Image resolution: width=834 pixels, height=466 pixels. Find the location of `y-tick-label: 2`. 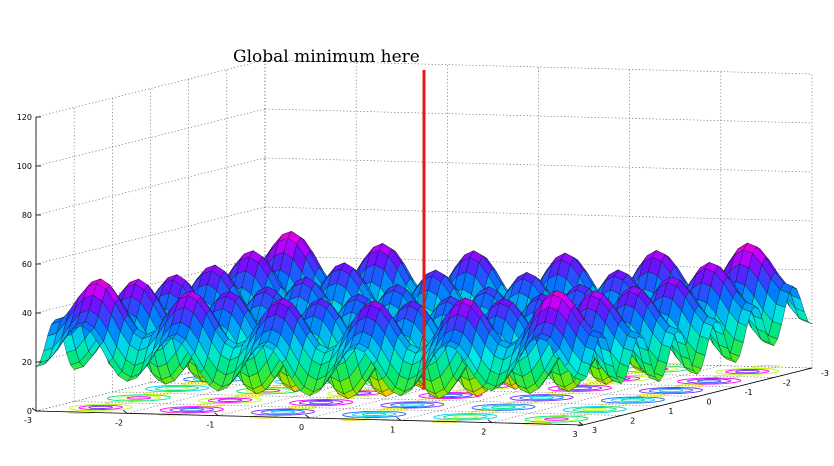

y-tick-label: 2 is located at coordinates (632, 421).